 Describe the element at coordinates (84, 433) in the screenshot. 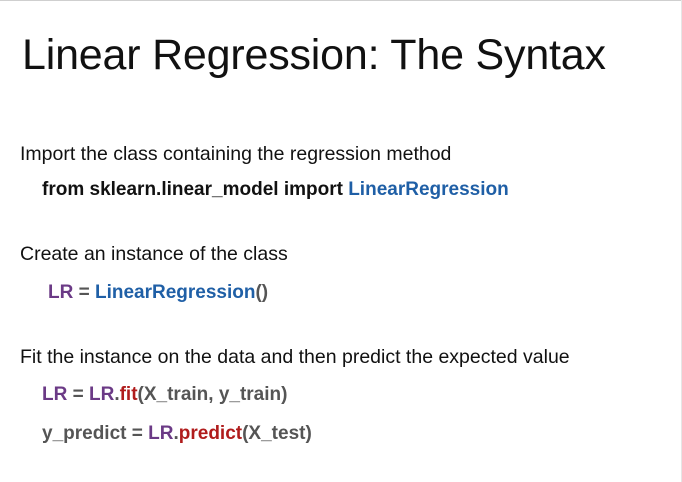

I see `variable-y-predict-token: y_predict` at that location.